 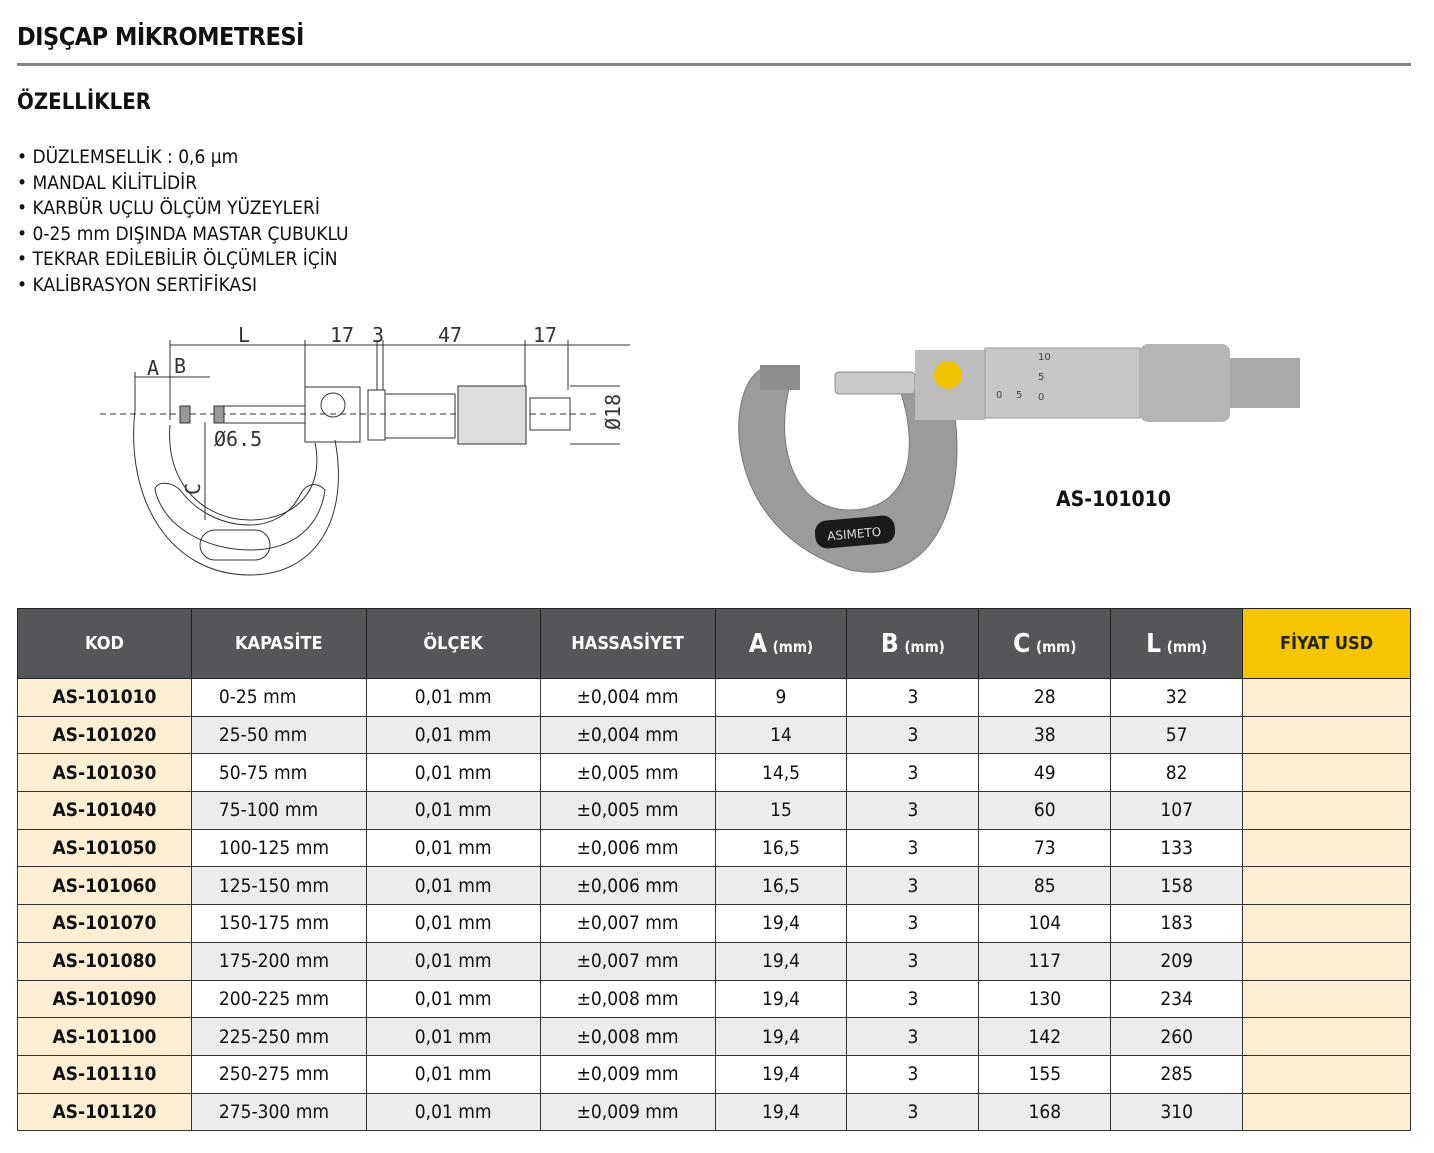 What do you see at coordinates (183, 286) in the screenshot?
I see `feature-item: KALİBRASYON SERTİFİKASI` at bounding box center [183, 286].